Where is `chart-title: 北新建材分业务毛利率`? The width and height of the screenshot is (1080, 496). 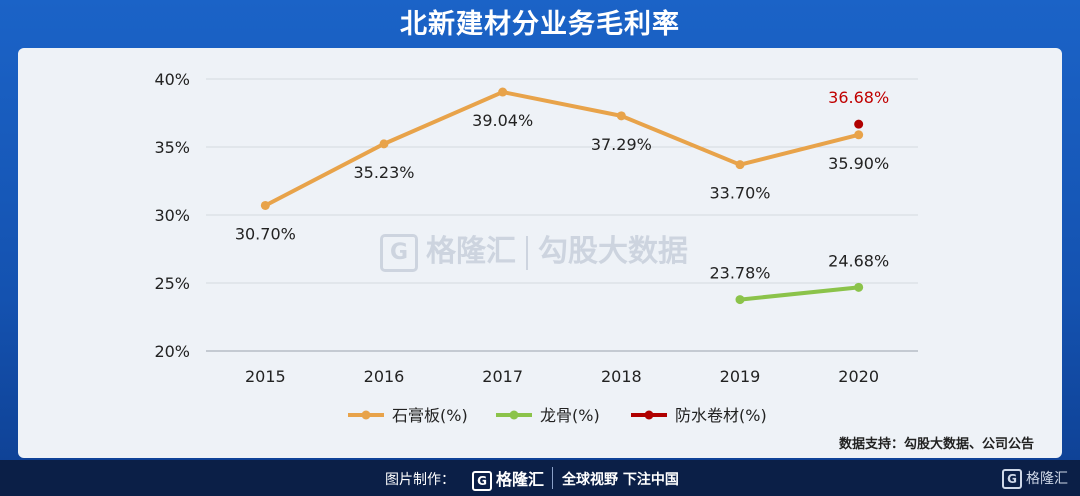
chart-title: 北新建材分业务毛利率 is located at coordinates (540, 24).